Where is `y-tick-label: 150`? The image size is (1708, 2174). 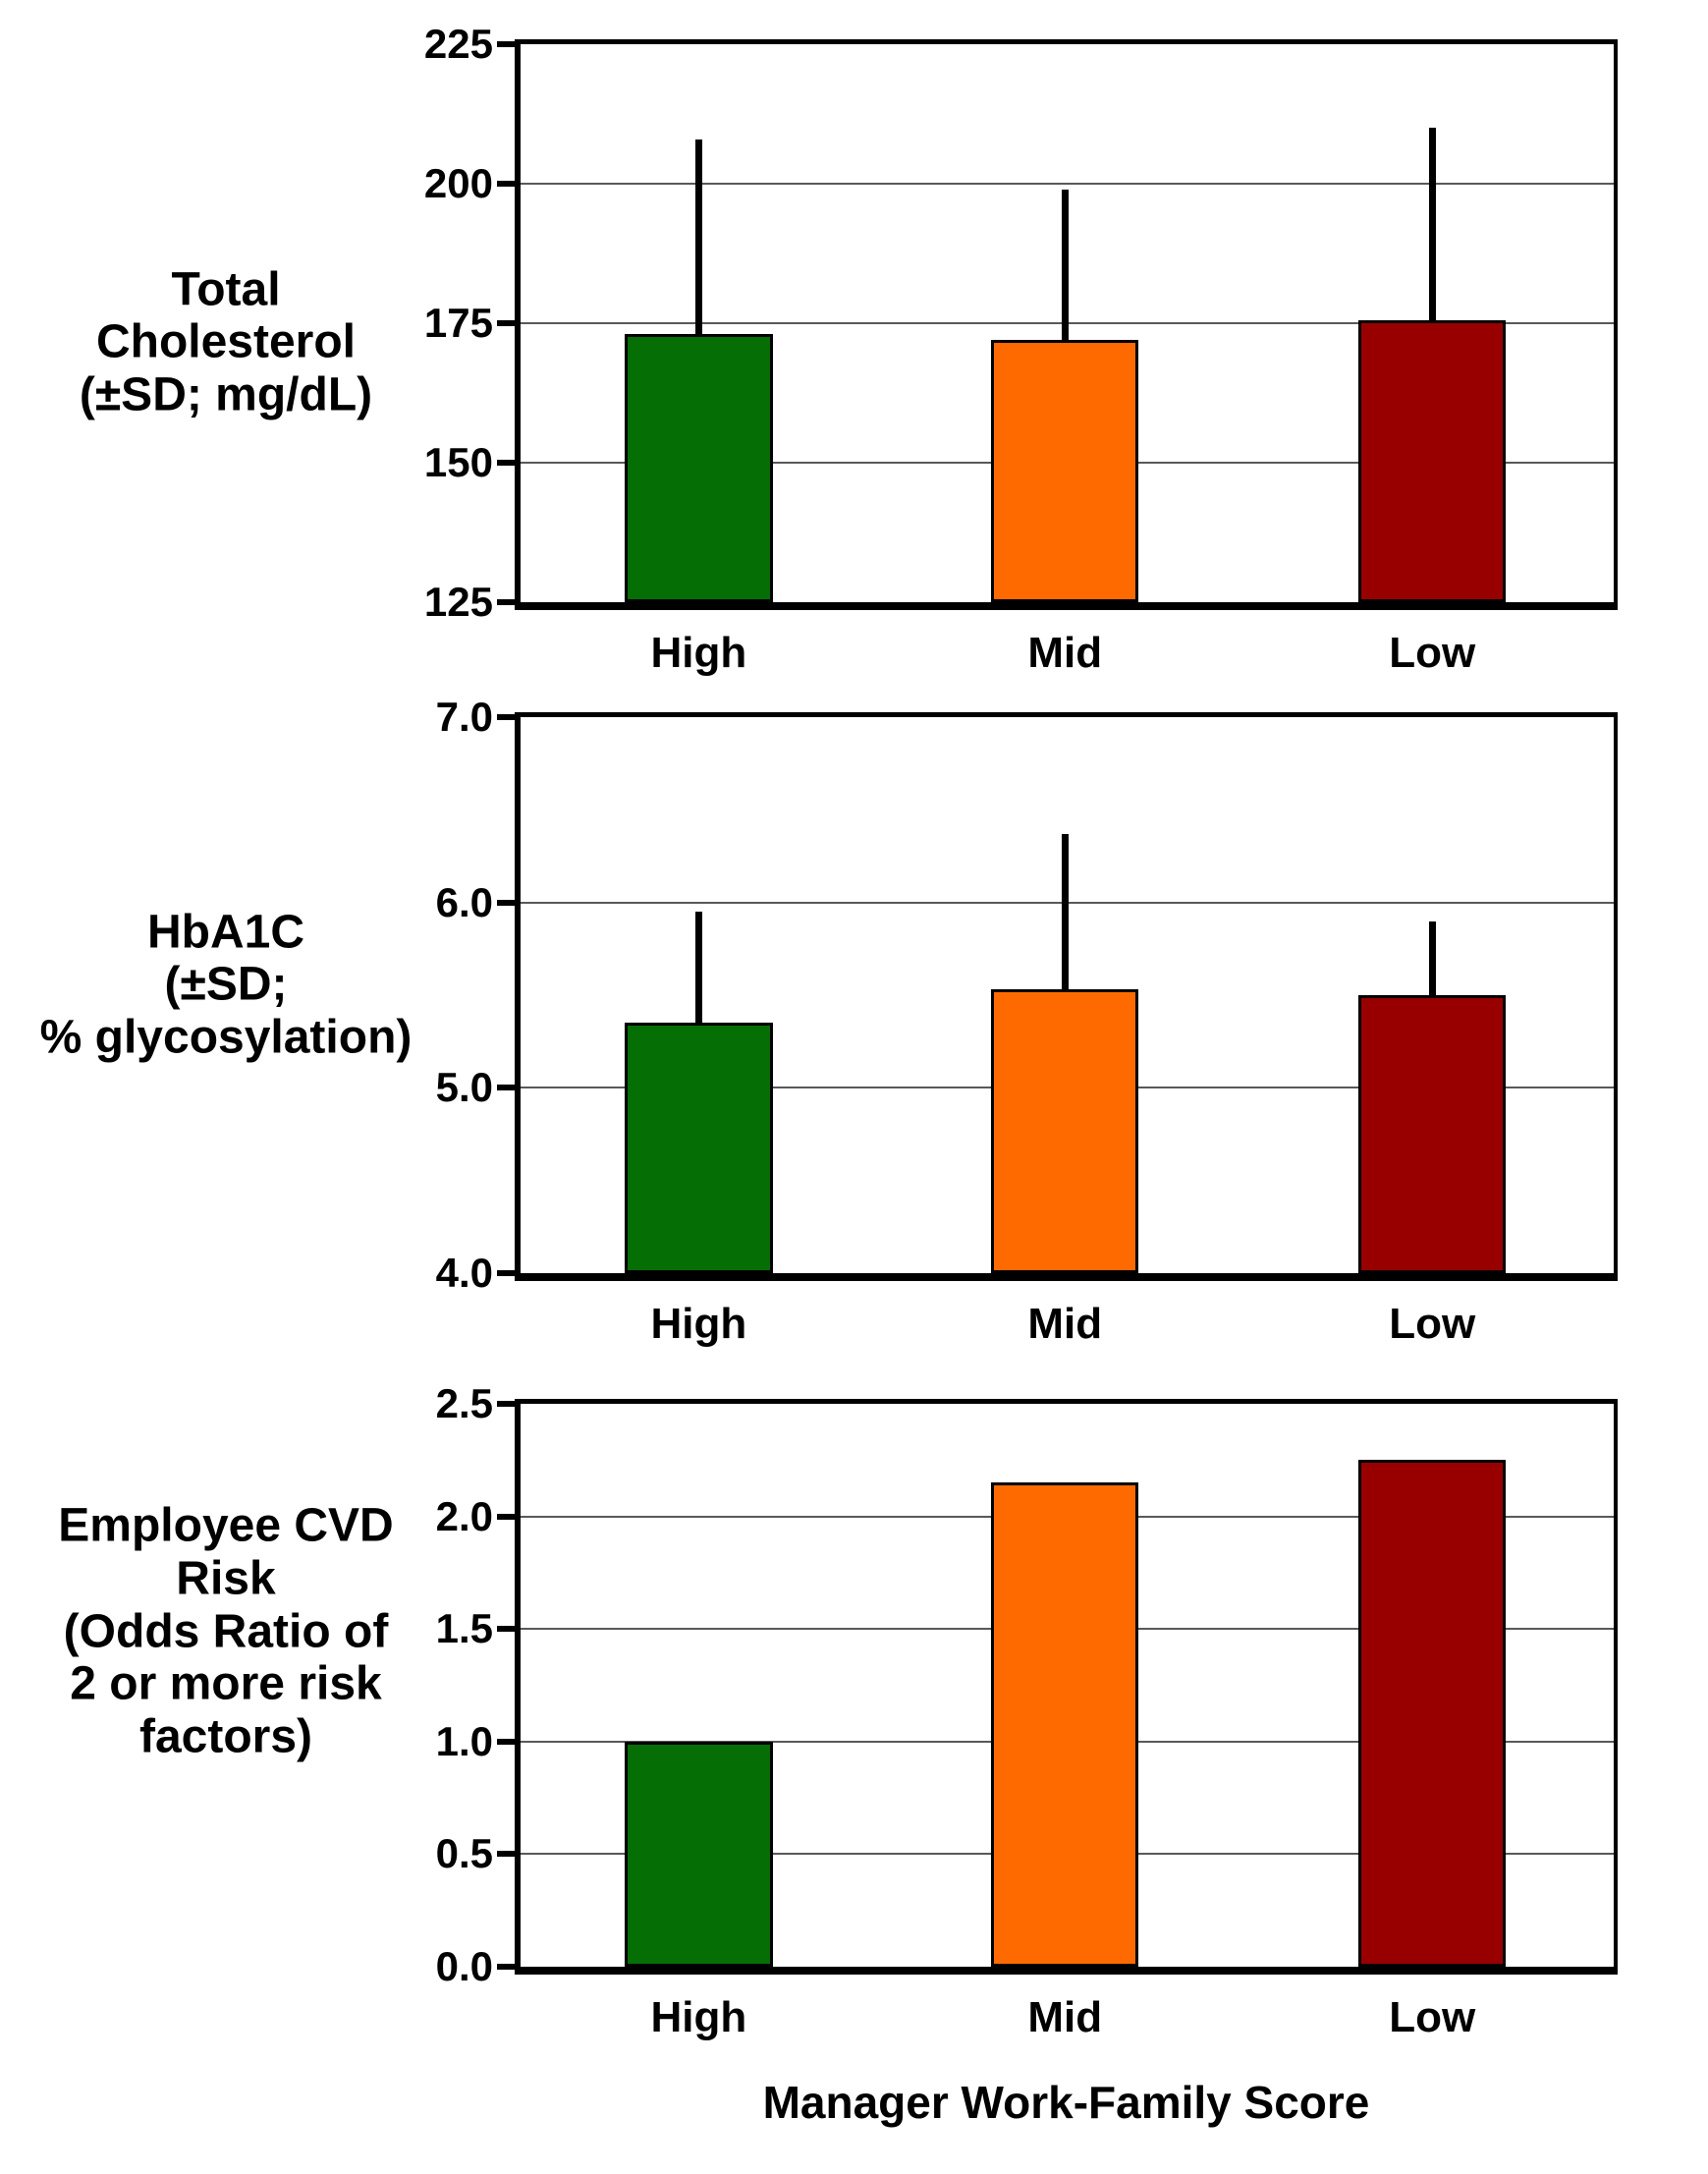 y-tick-label: 150 is located at coordinates (458, 462).